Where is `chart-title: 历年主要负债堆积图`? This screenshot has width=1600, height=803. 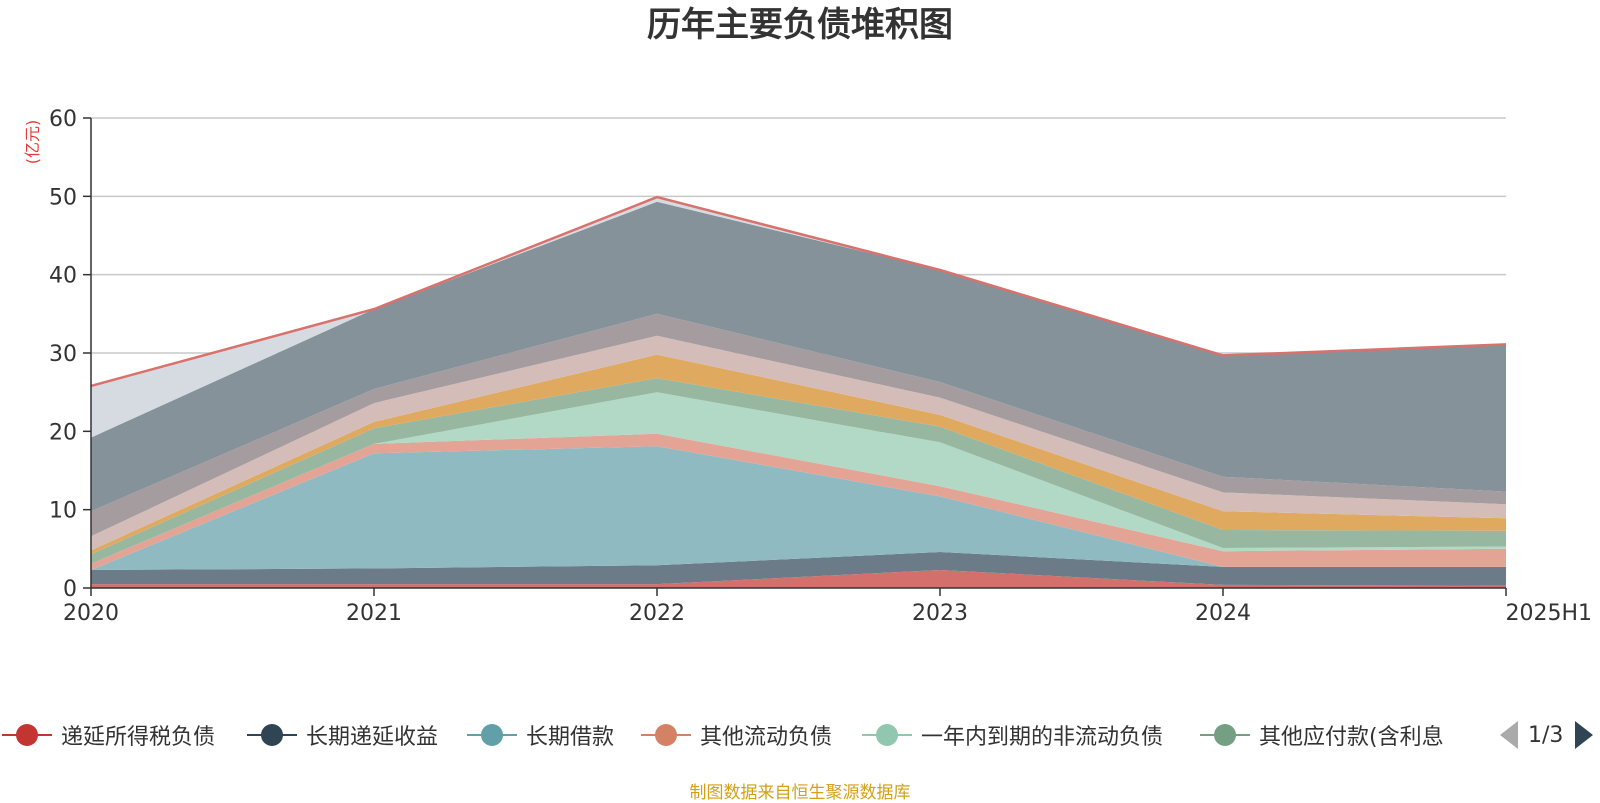
chart-title: 历年主要负债堆积图 is located at coordinates (800, 25).